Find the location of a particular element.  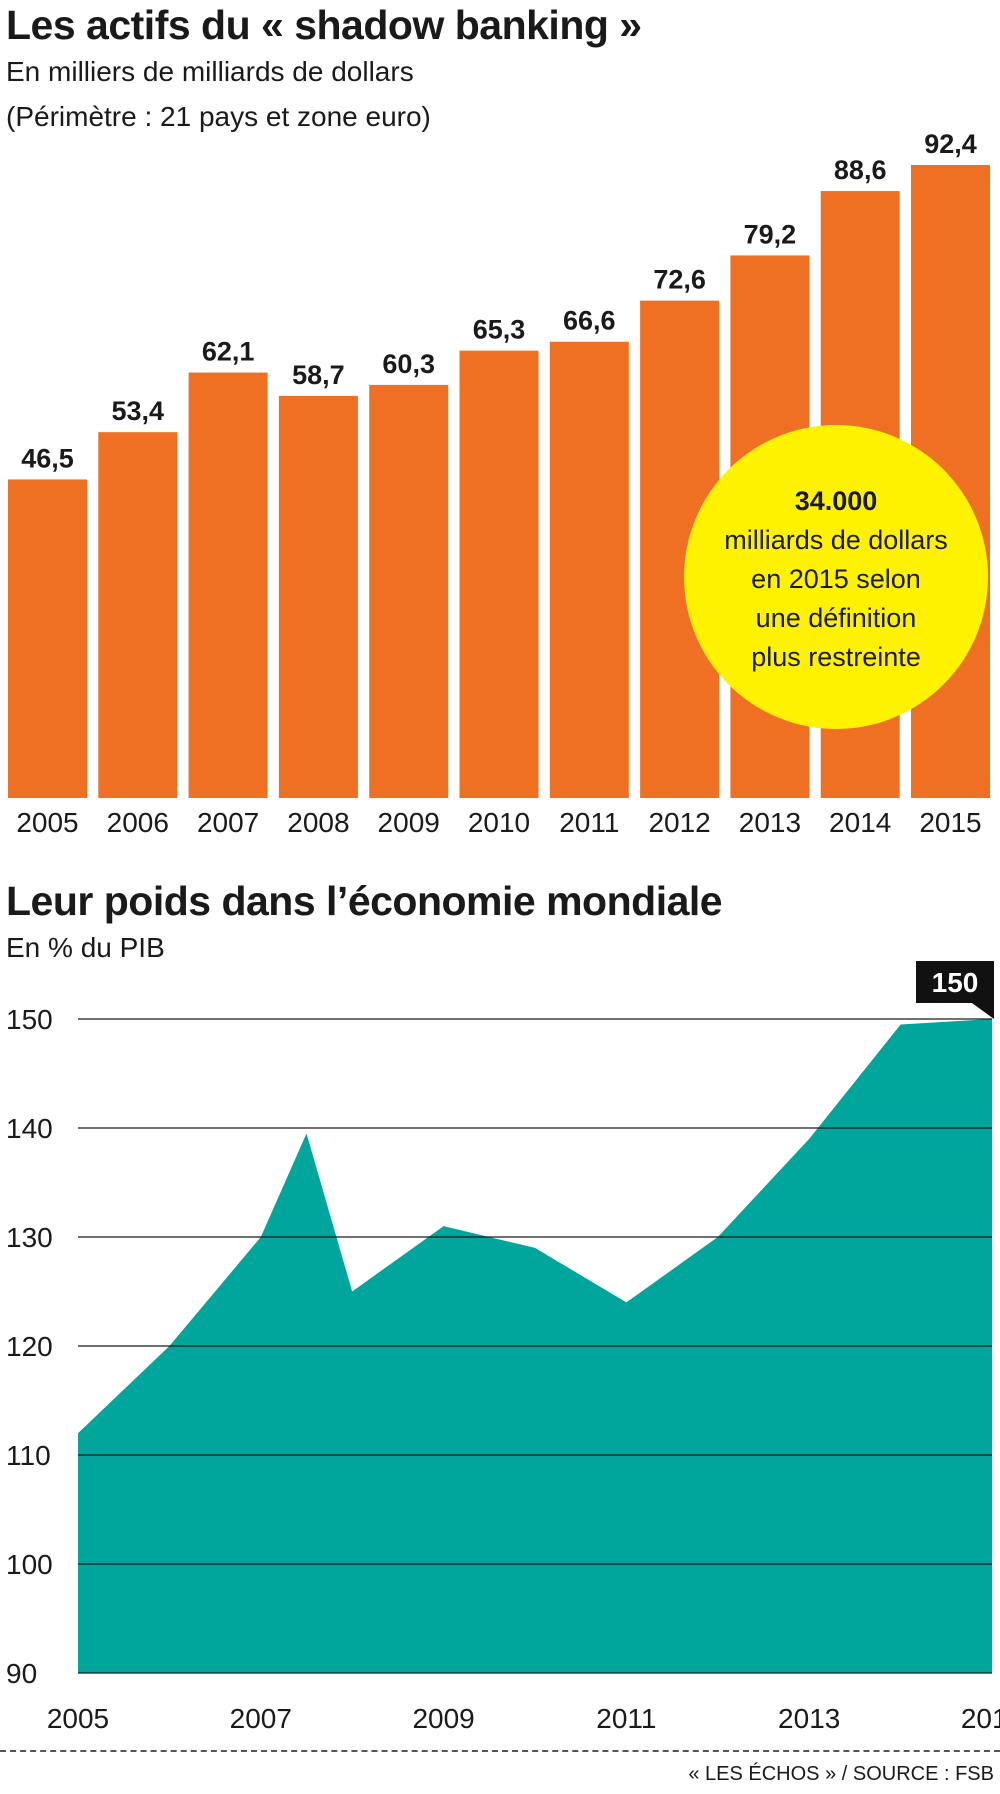

annotation-line: en 2015 selon is located at coordinates (836, 579).